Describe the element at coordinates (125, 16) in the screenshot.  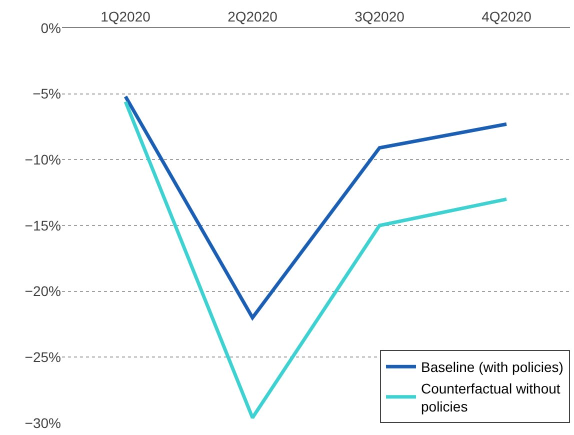
I see `x-tick-label: 1Q2020` at that location.